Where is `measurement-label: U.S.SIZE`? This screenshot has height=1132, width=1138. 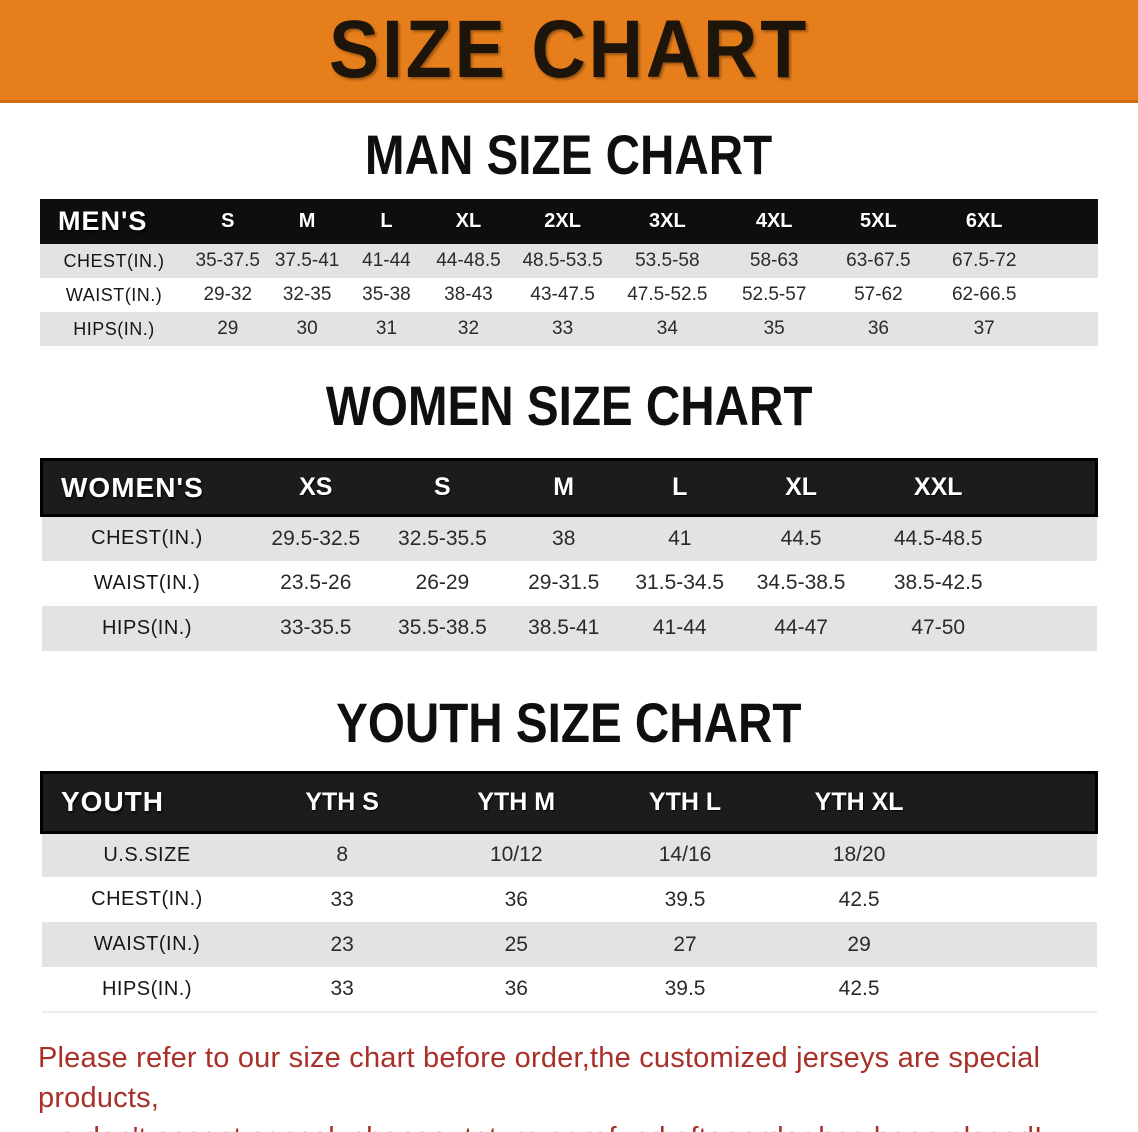
measurement-label: U.S.SIZE is located at coordinates (147, 854).